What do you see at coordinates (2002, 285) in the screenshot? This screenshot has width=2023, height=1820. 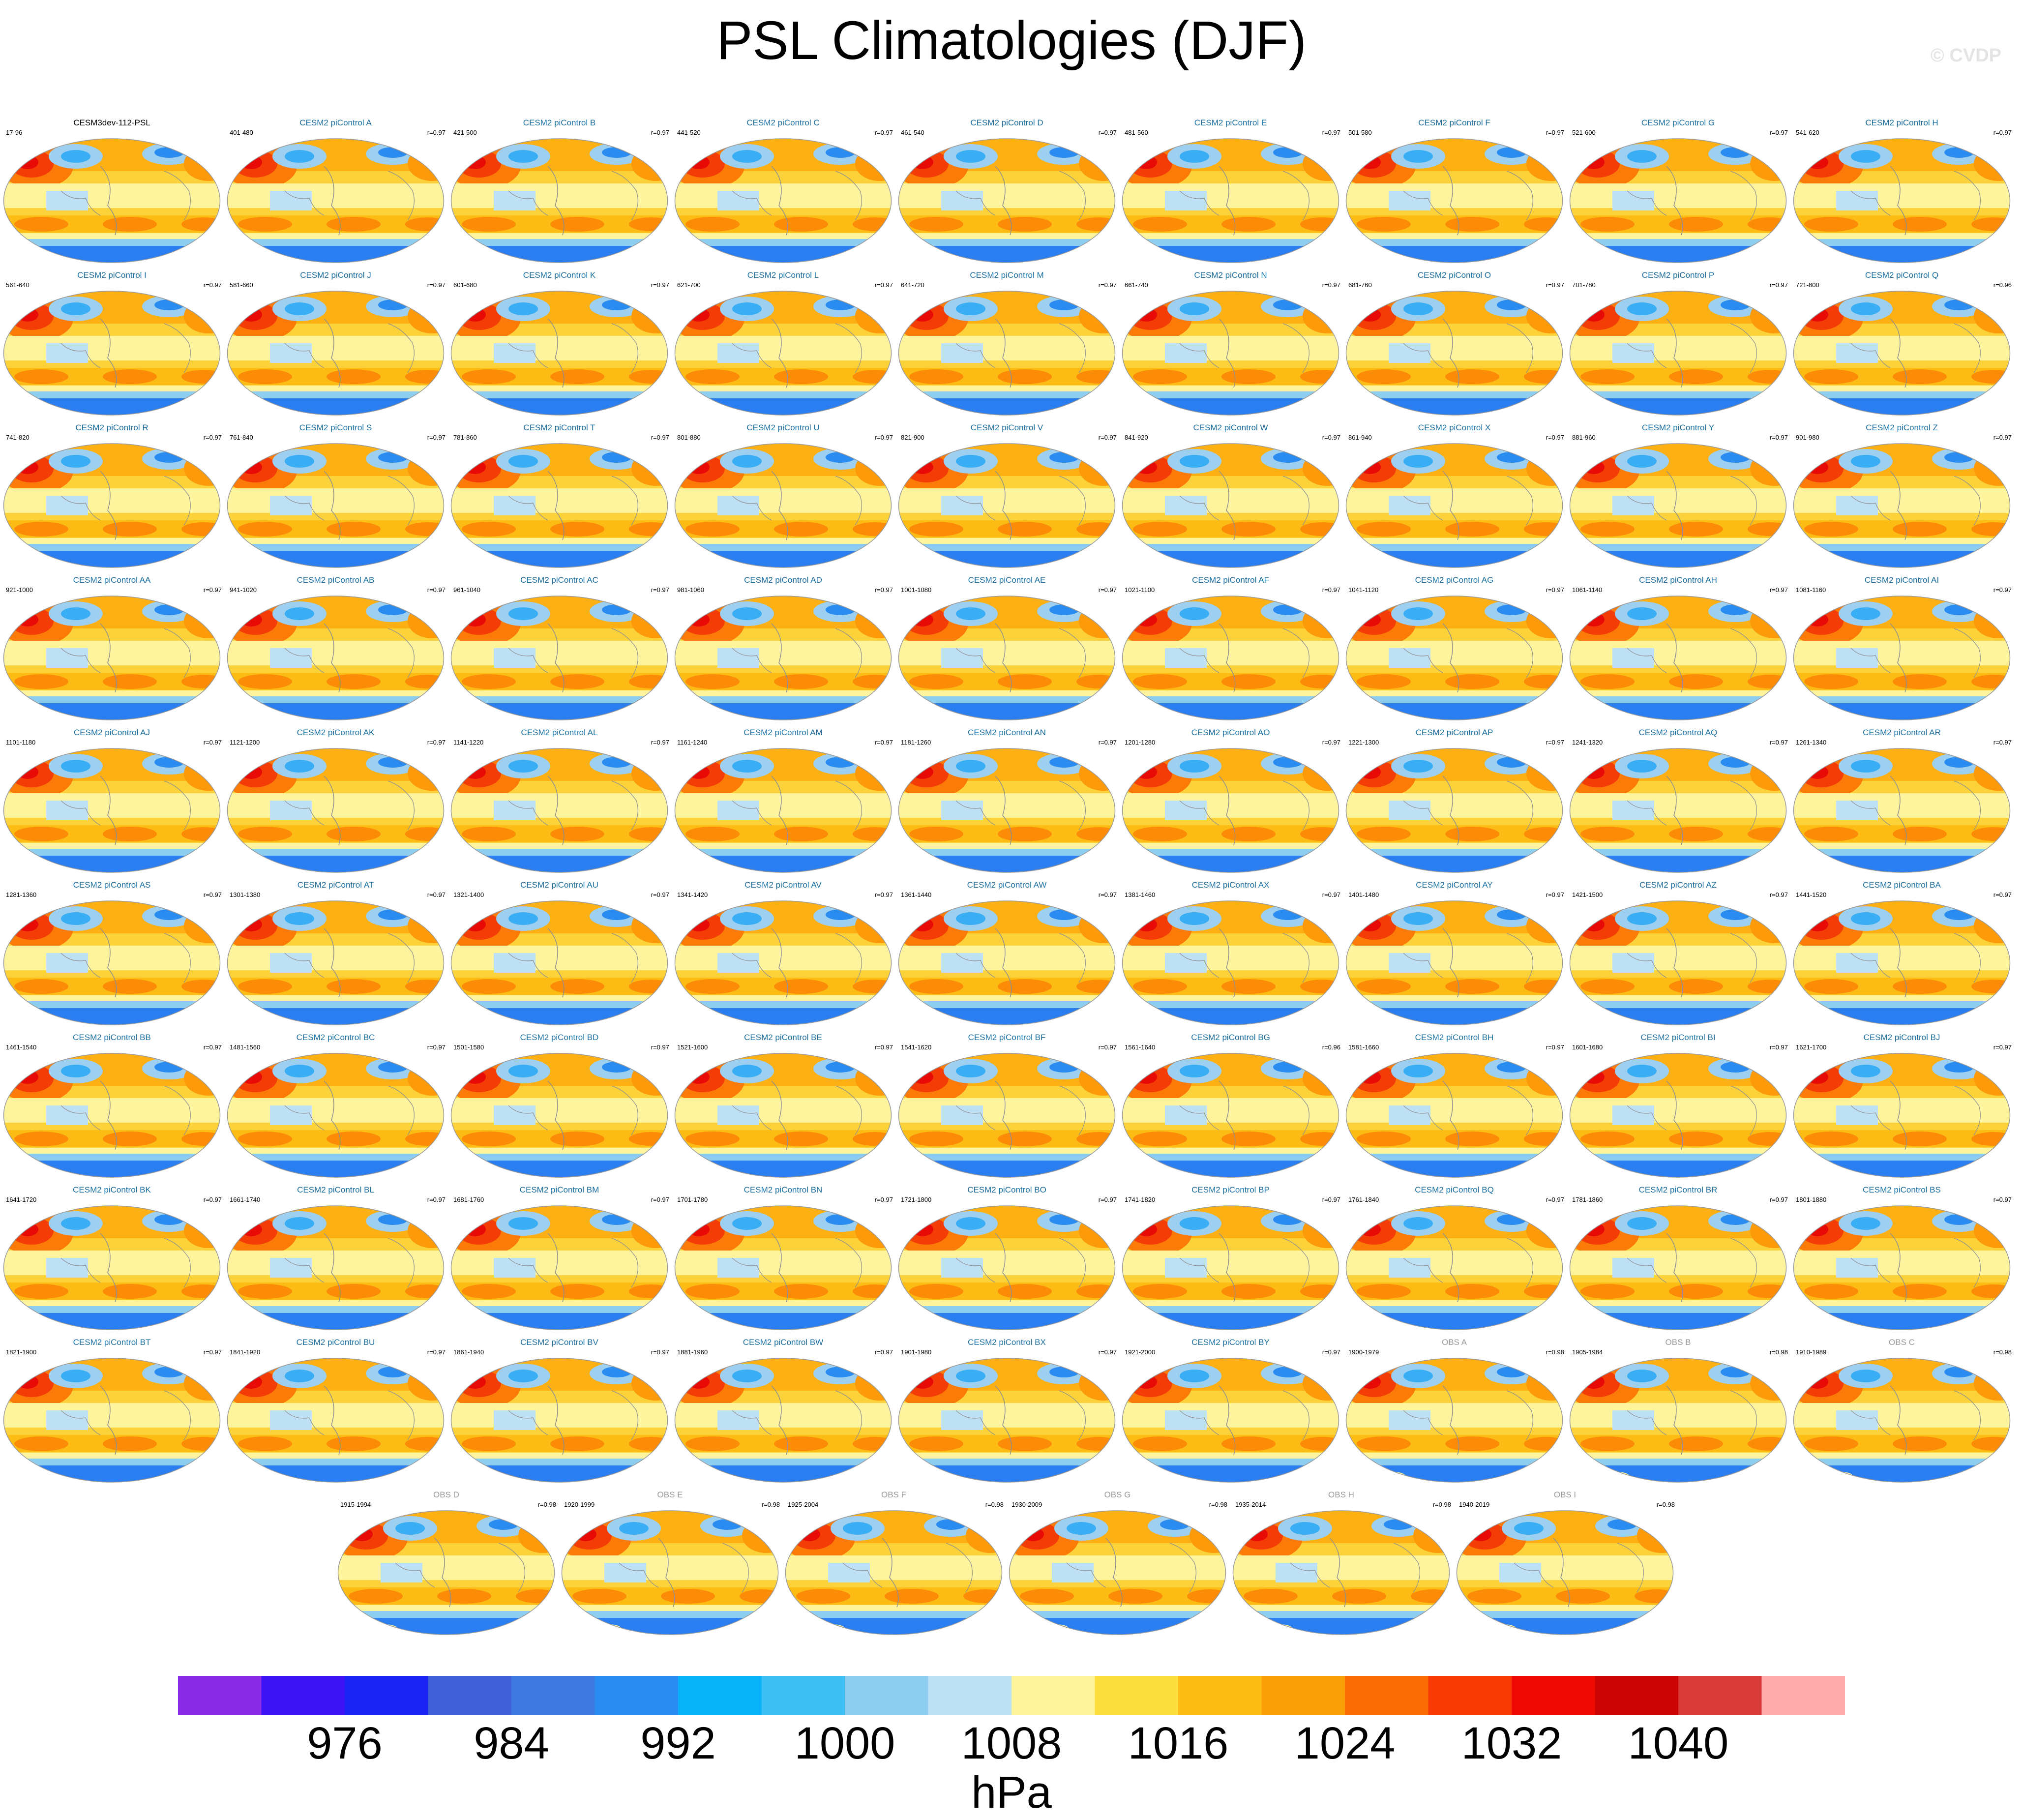 I see `panel-correlation: r=0.96` at bounding box center [2002, 285].